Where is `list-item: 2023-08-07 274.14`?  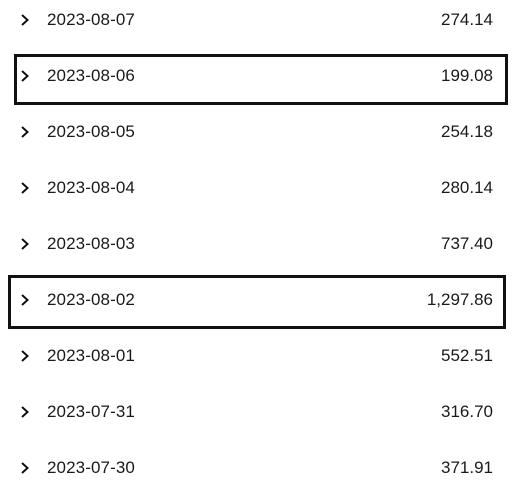 list-item: 2023-08-07 274.14 is located at coordinates (259, 24).